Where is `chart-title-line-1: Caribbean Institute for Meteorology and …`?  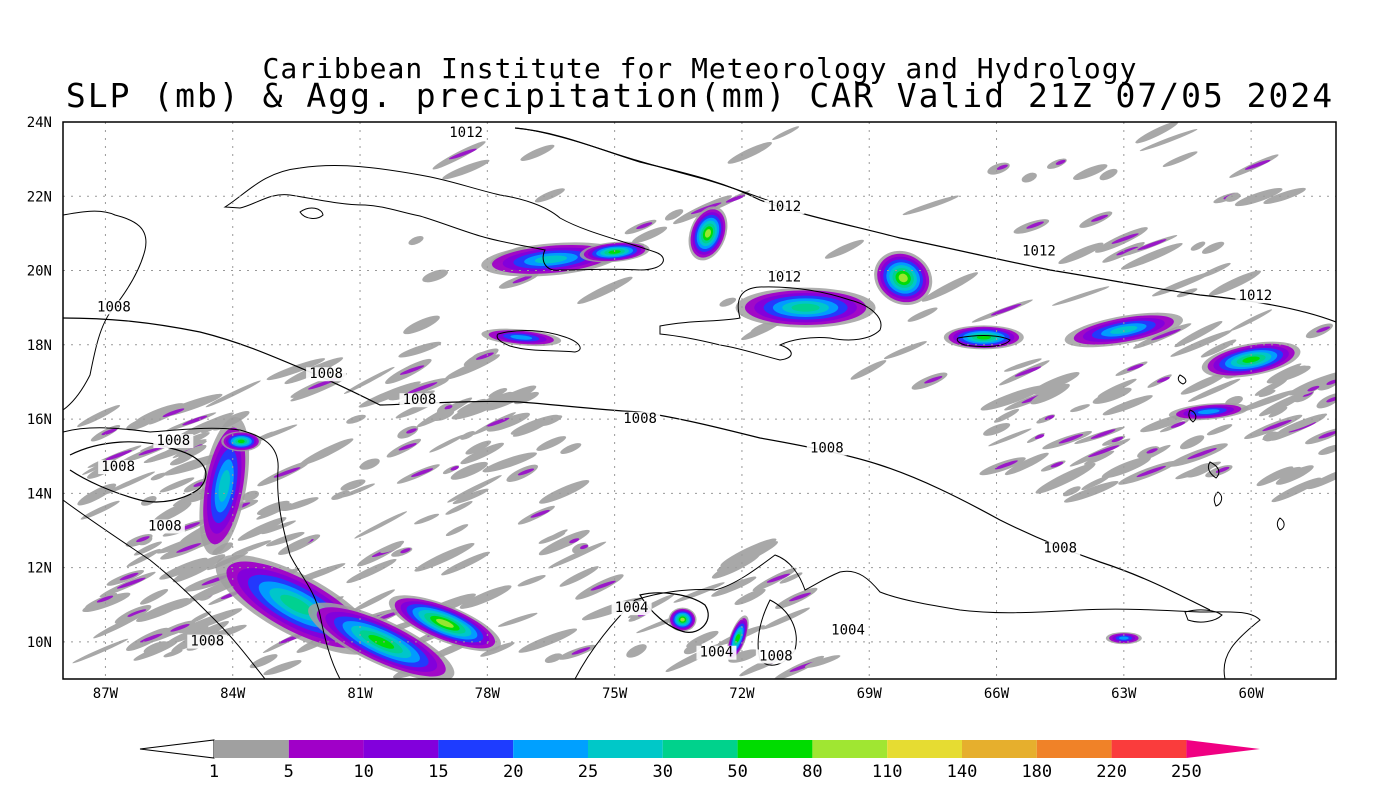 chart-title-line-1: Caribbean Institute for Meteorology and … is located at coordinates (700, 68).